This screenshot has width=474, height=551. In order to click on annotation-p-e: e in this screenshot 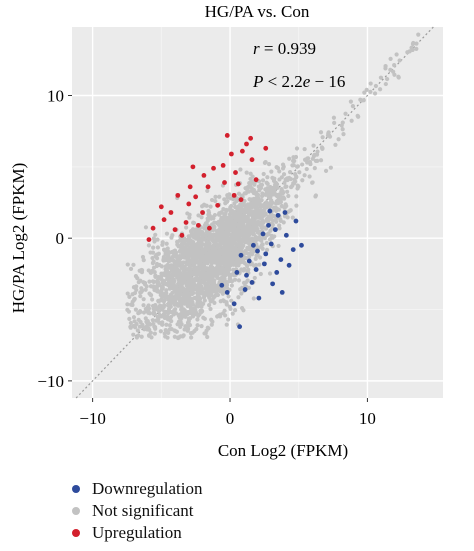, I will do `click(307, 81)`.